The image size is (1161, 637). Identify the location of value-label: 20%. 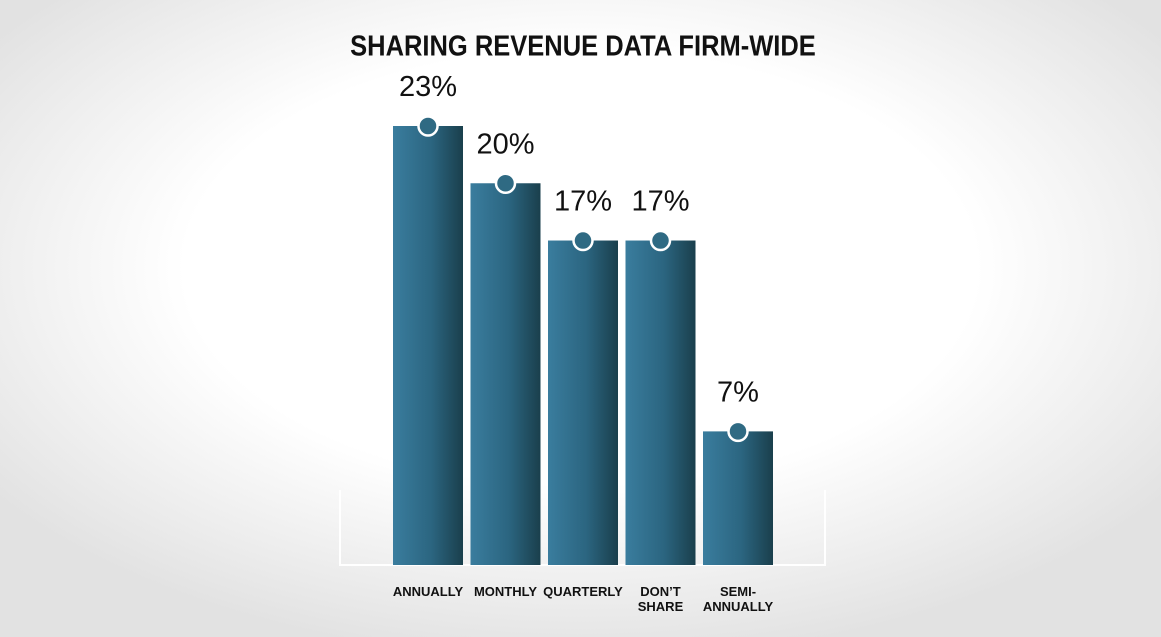
(505, 144).